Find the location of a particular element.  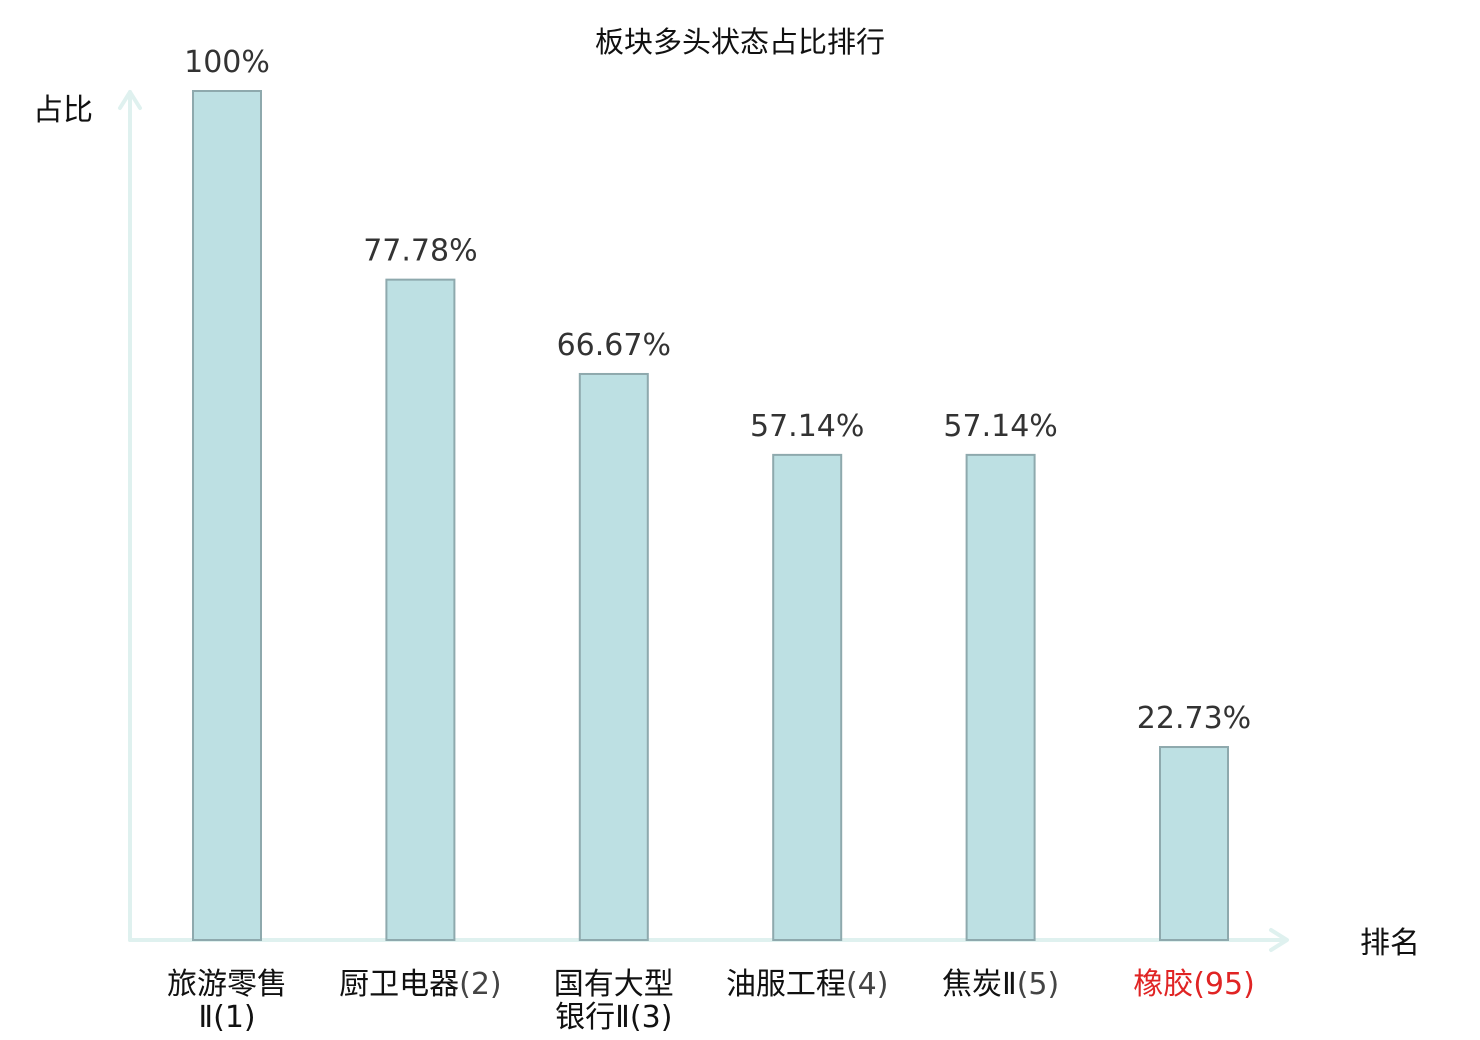

category-label-1: 旅游零售 Ⅱ(1) is located at coordinates (227, 1001).